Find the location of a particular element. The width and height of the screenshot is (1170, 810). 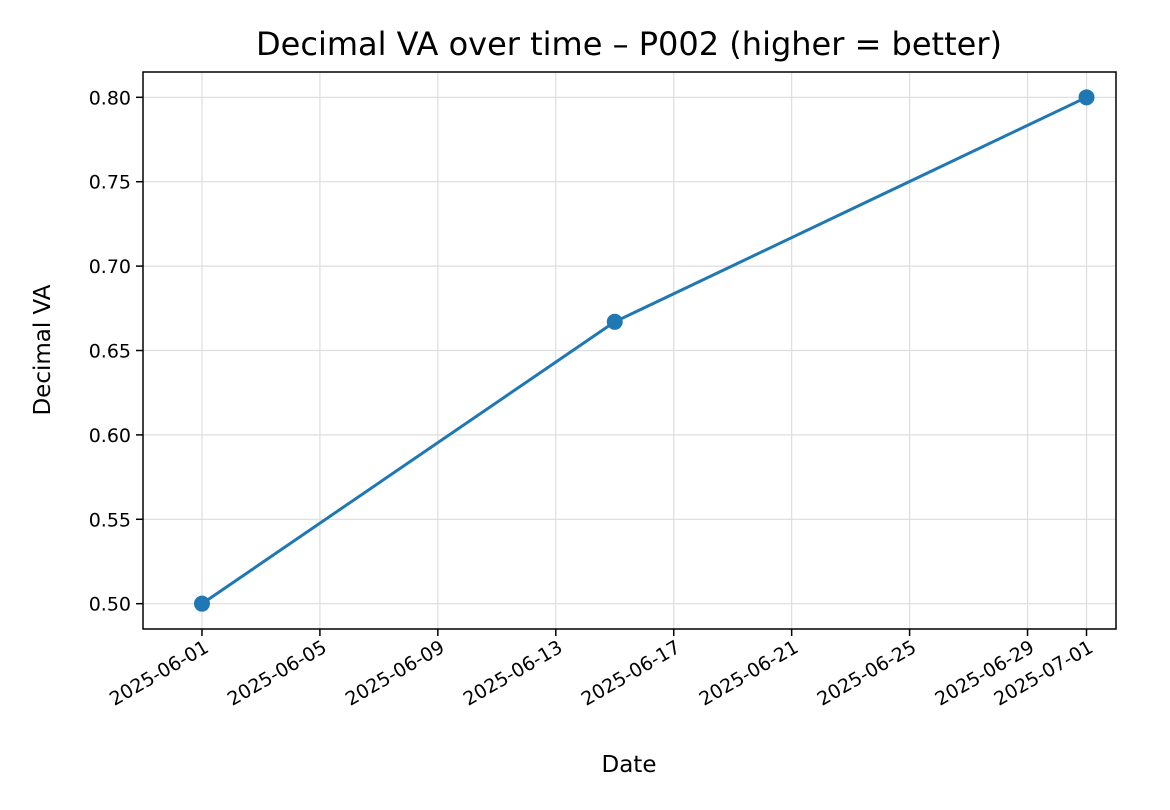

y-tick-label: 0.65 is located at coordinates (110, 352).